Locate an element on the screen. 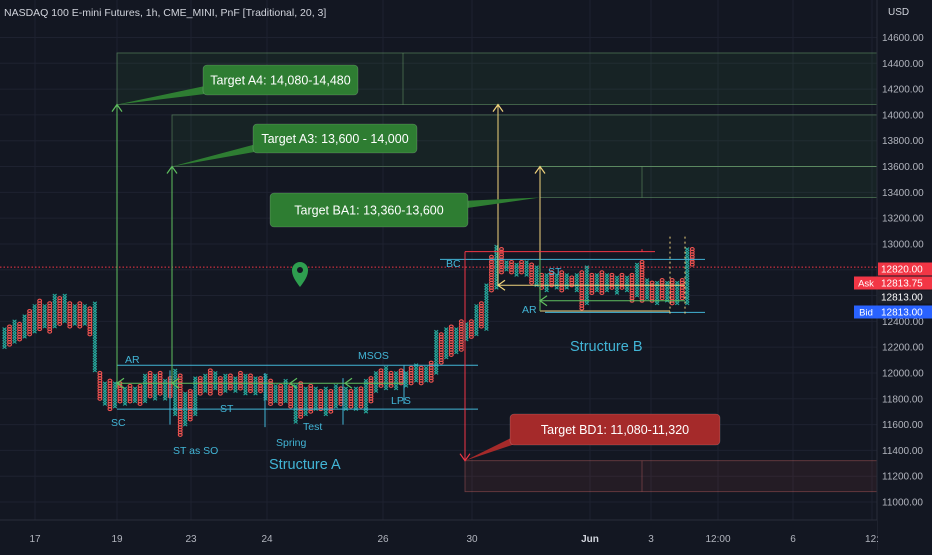 The width and height of the screenshot is (932, 555). arrow-mid-left2 is located at coordinates (348, 383).